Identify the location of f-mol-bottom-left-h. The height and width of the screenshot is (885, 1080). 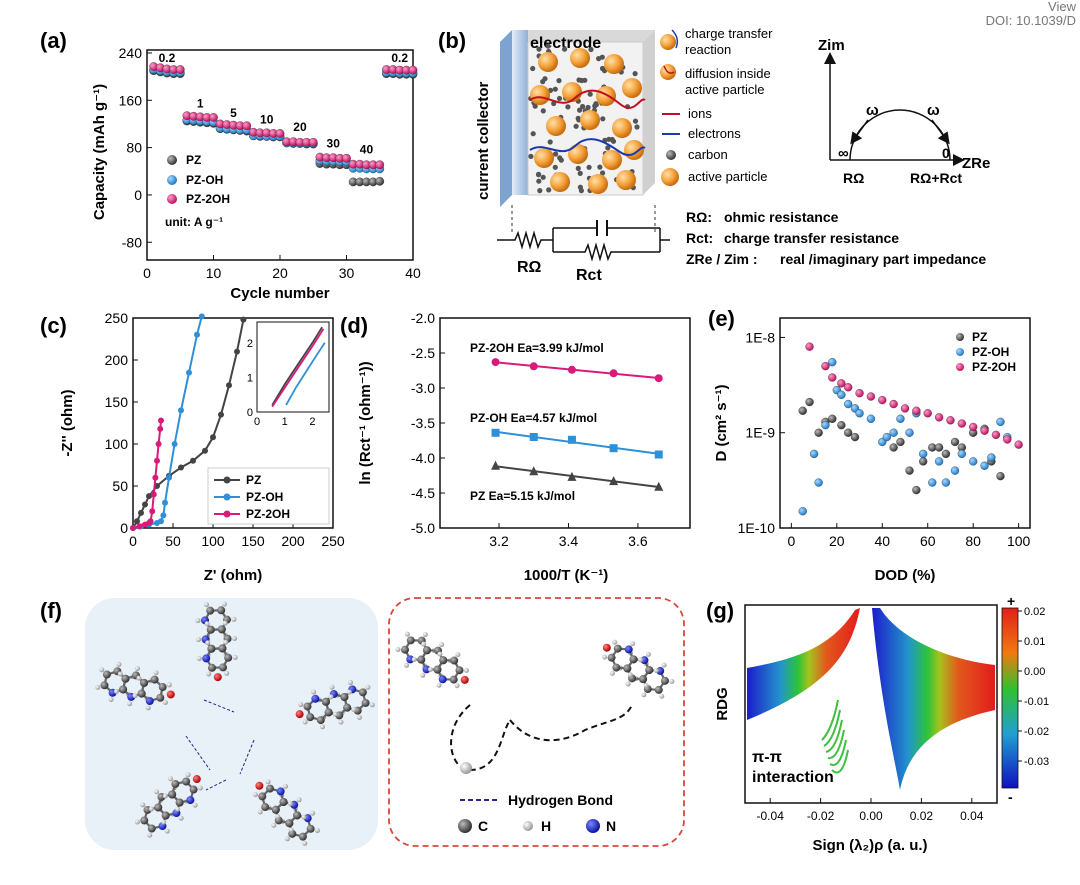
(181, 818).